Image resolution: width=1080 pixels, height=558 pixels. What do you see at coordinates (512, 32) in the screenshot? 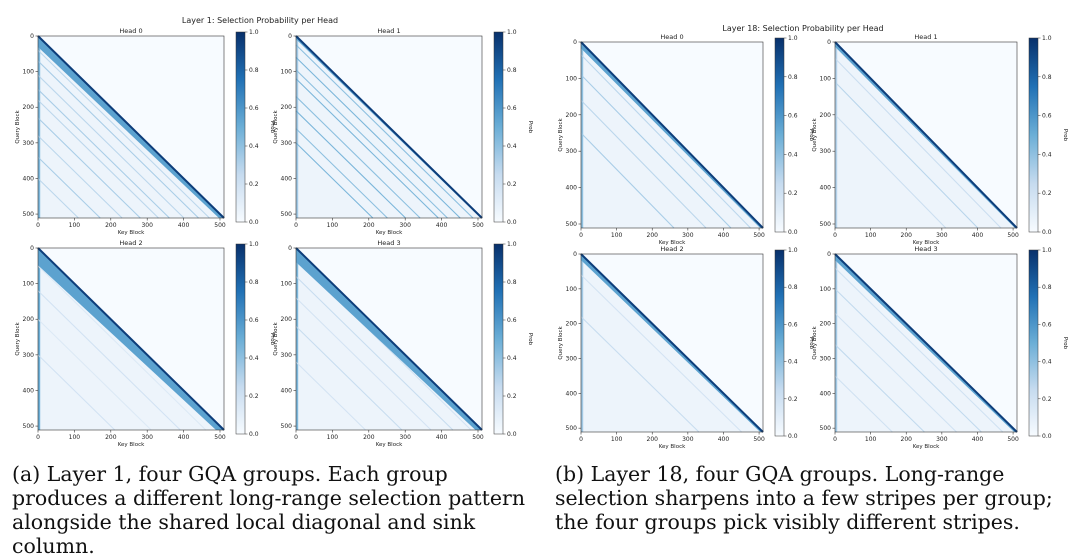
I see `colorbar-tick-label: 1.0` at bounding box center [512, 32].